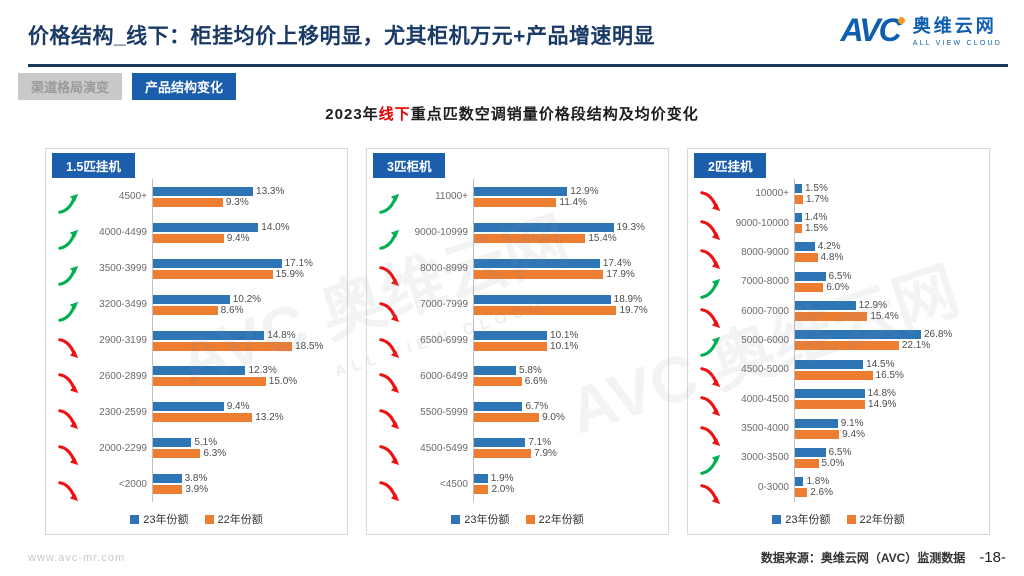 This screenshot has height=576, width=1024. I want to click on logo-en-name: ALL VIEW CLOUD, so click(957, 43).